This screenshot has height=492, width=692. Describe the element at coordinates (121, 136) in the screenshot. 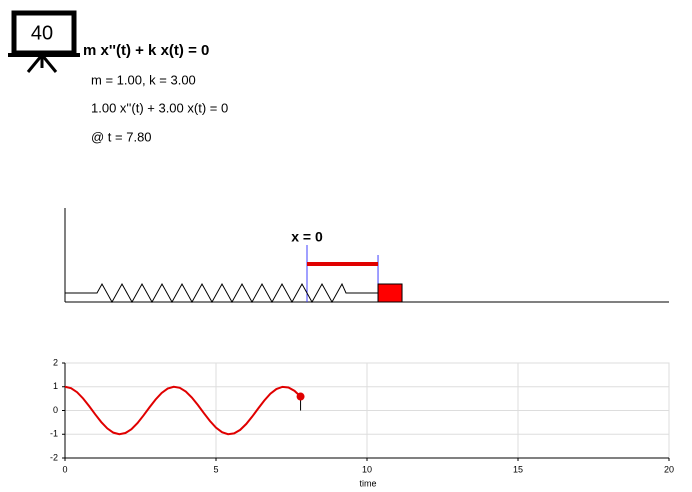

I see `time: @ t = 7.80` at that location.